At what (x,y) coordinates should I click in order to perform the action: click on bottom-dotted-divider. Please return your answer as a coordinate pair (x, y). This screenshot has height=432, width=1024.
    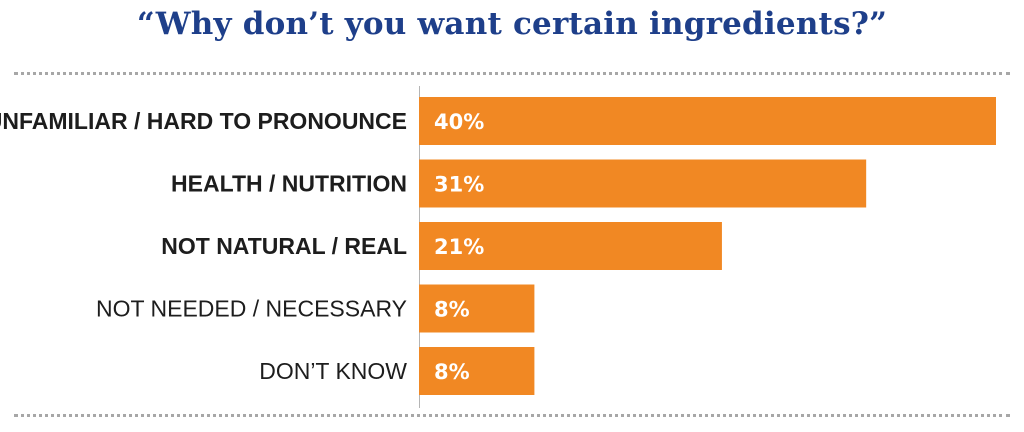
    Looking at the image, I should click on (512, 415).